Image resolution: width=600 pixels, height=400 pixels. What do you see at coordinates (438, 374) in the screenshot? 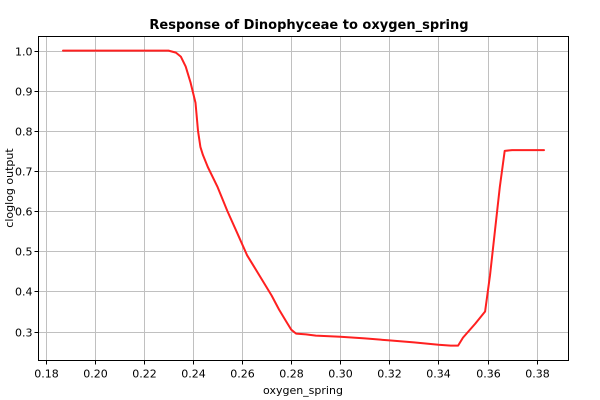
I see `x-tick-label: 0.34` at bounding box center [438, 374].